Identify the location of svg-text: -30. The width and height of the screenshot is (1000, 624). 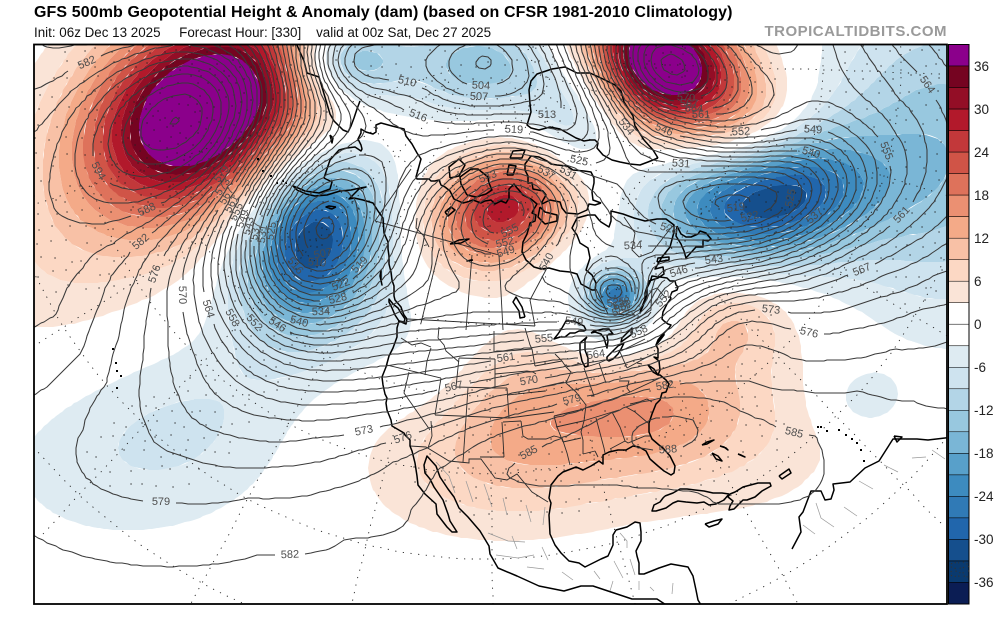
(984, 539).